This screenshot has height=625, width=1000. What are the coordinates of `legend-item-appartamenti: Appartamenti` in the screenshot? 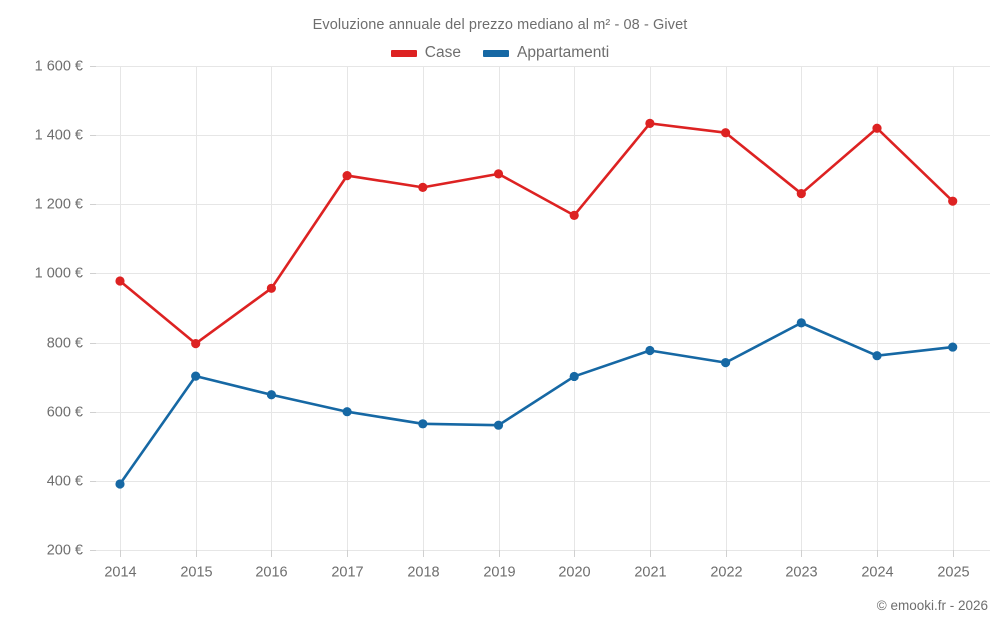 It's located at (546, 53).